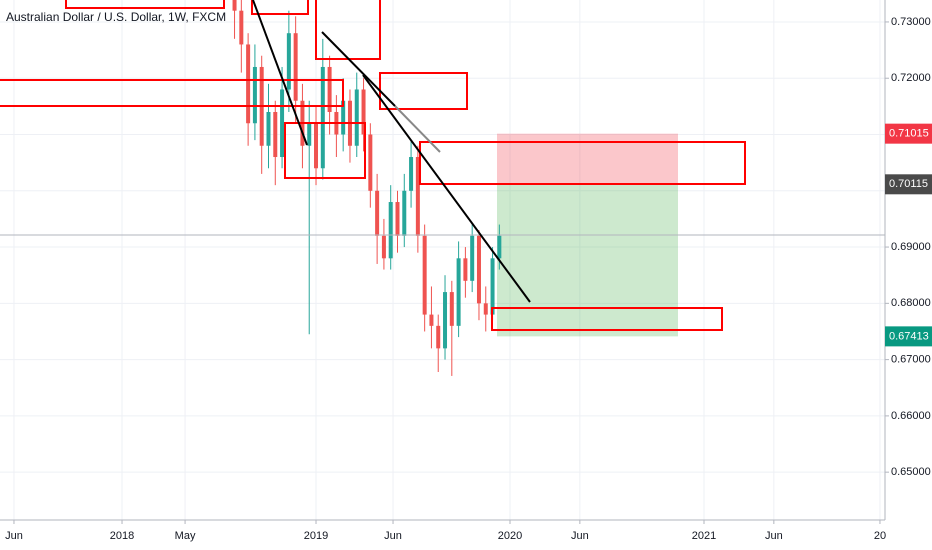  I want to click on x-tick-label: 20, so click(880, 536).